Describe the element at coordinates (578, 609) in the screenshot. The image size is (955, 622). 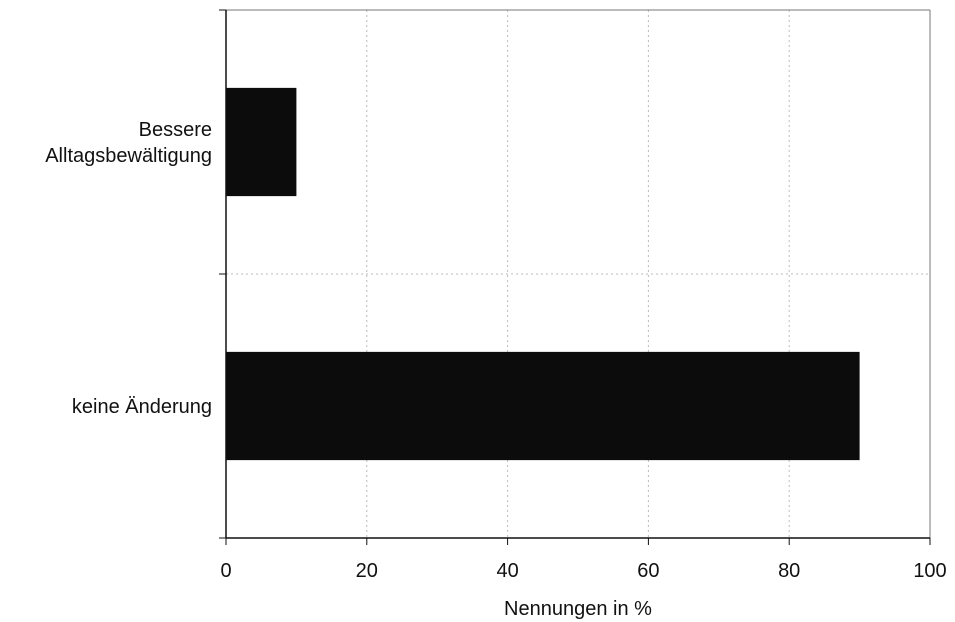
I see `x-axis-title: Nennungen in %` at that location.